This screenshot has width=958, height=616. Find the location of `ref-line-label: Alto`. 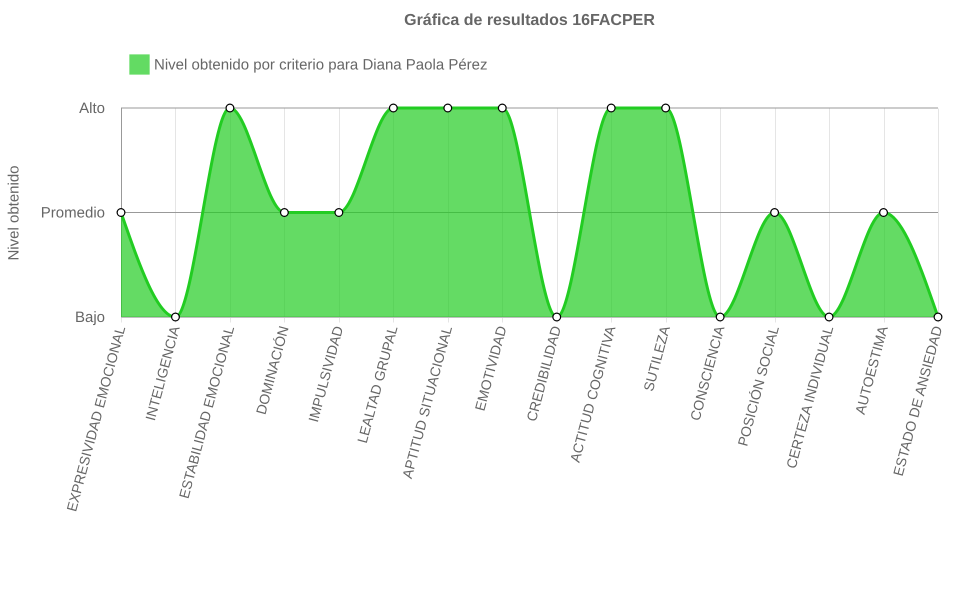

ref-line-label: Alto is located at coordinates (92, 108).